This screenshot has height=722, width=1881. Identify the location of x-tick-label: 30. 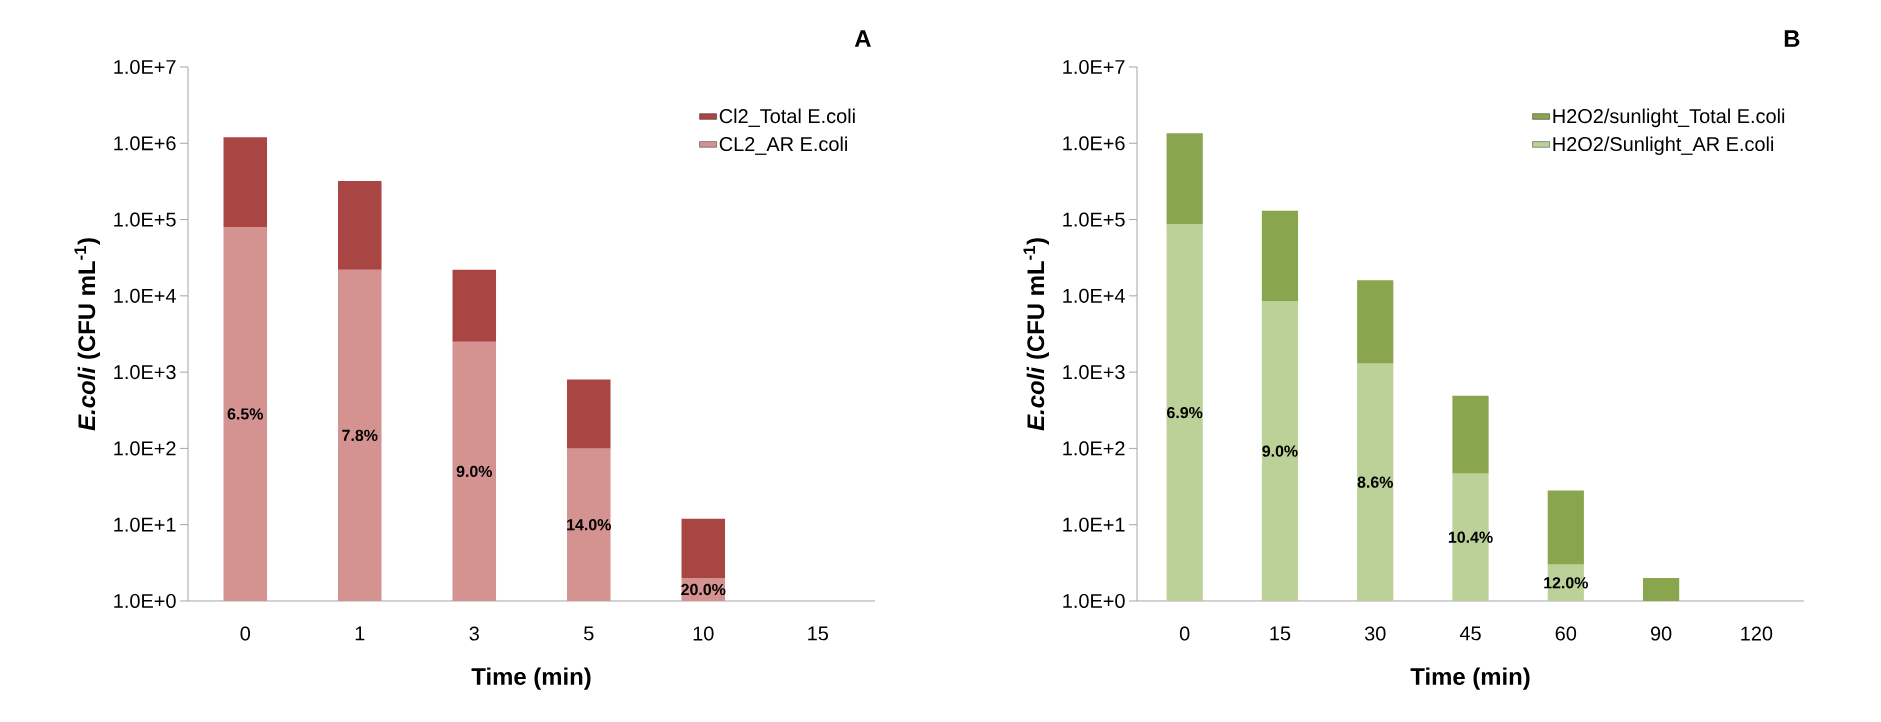
(1375, 633).